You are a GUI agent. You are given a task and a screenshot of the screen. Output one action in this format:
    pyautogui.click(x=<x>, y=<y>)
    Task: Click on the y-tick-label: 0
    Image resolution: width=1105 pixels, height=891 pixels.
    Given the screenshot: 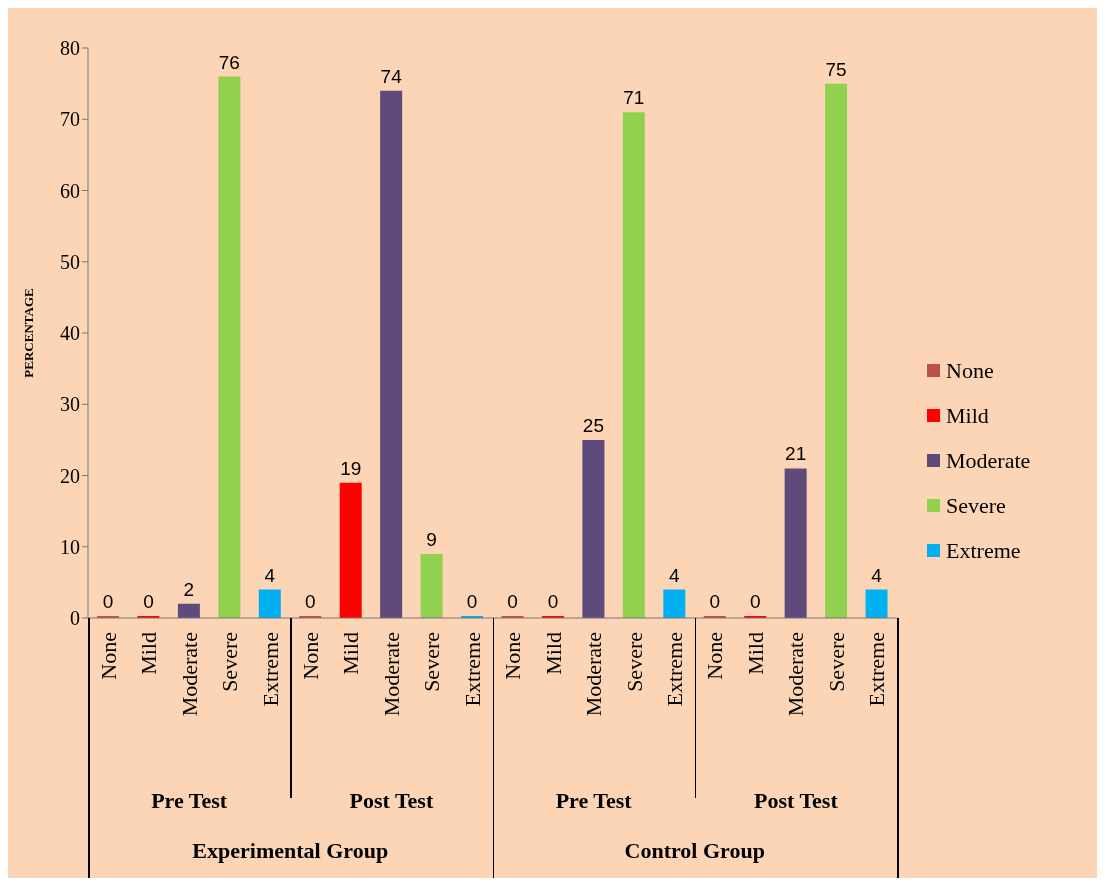 What is the action you would take?
    pyautogui.click(x=75, y=618)
    